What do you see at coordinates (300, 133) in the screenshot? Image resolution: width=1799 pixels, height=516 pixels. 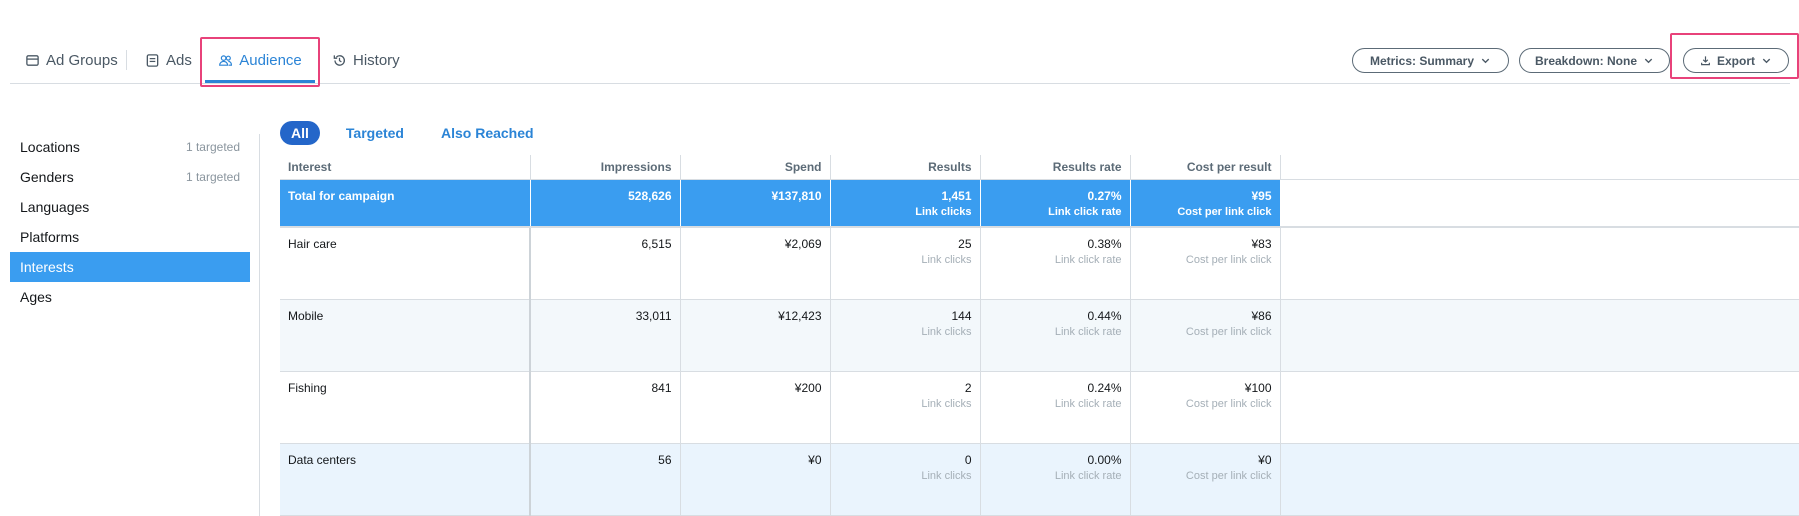 I see `filter-all: All` at bounding box center [300, 133].